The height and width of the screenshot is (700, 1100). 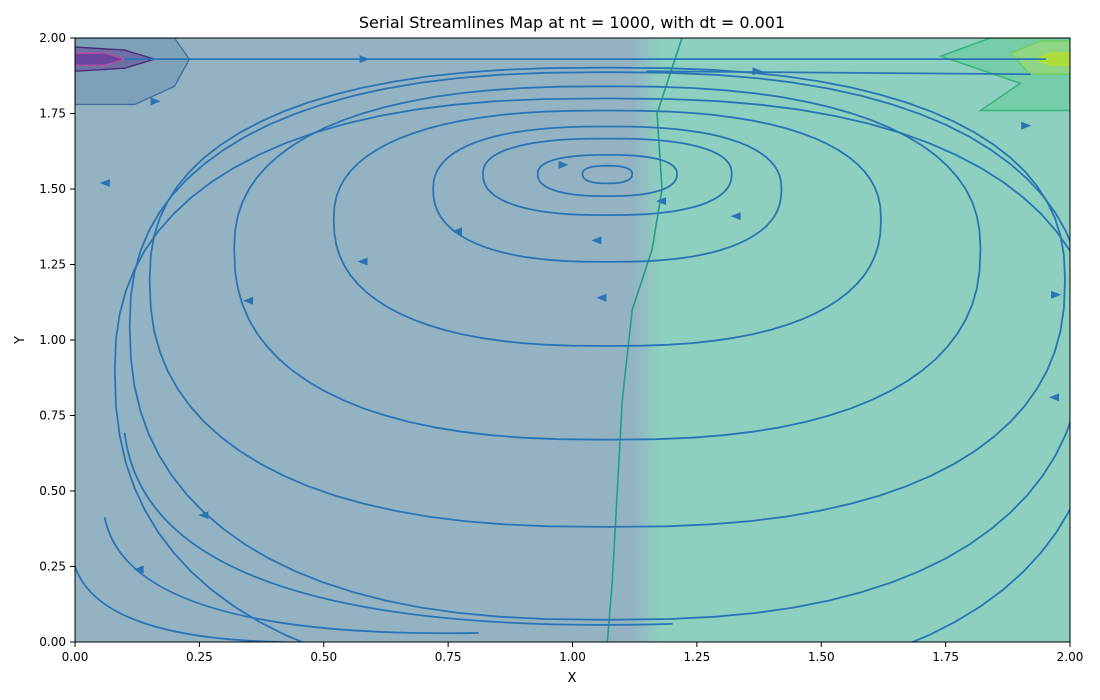 What do you see at coordinates (572, 678) in the screenshot?
I see `x-axis-label: X` at bounding box center [572, 678].